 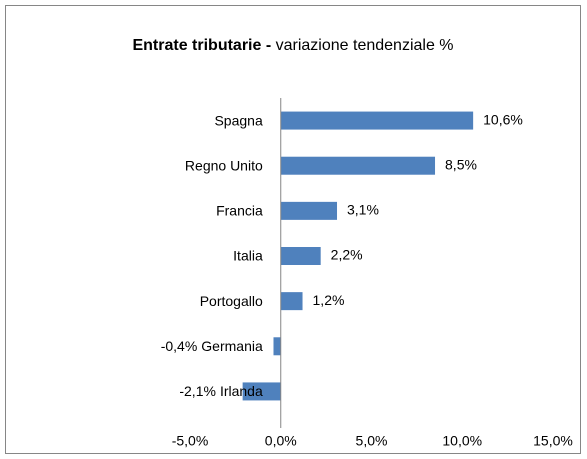 I want to click on title-bold: Entrate tributarie -, so click(x=201, y=45).